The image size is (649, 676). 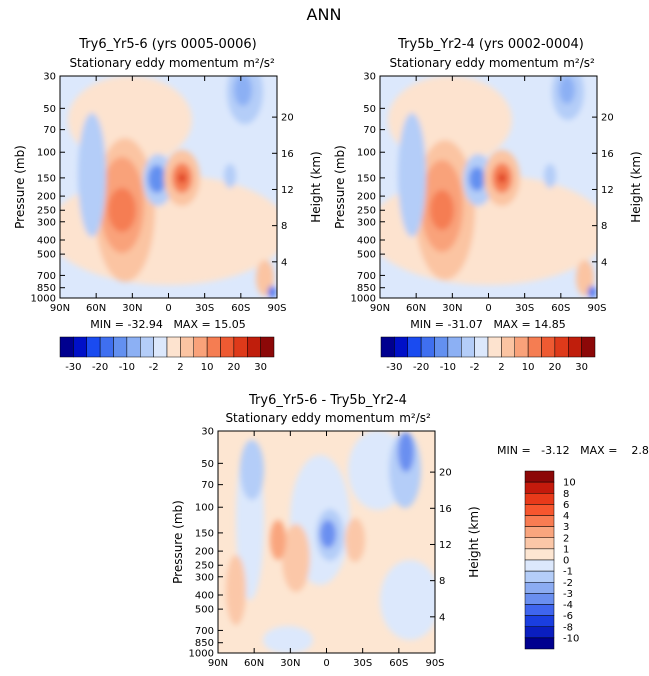 What do you see at coordinates (568, 605) in the screenshot?
I see `colorbar-label: -4` at bounding box center [568, 605].